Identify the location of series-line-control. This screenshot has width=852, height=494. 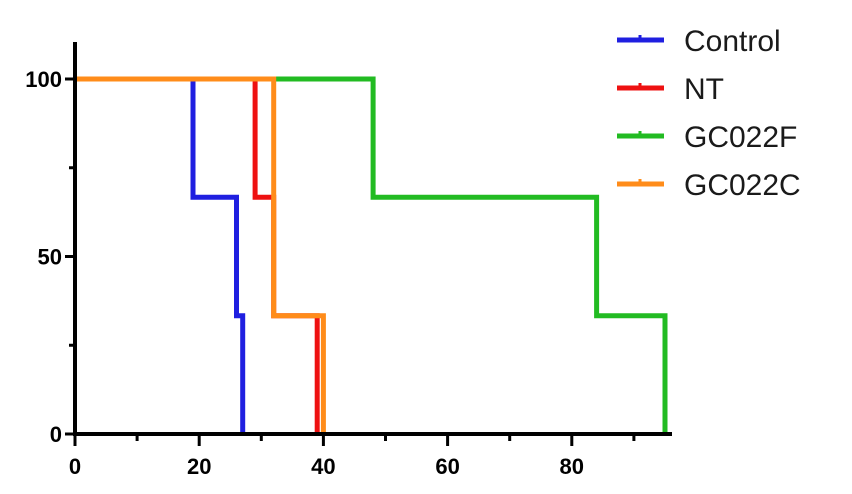
(160, 255).